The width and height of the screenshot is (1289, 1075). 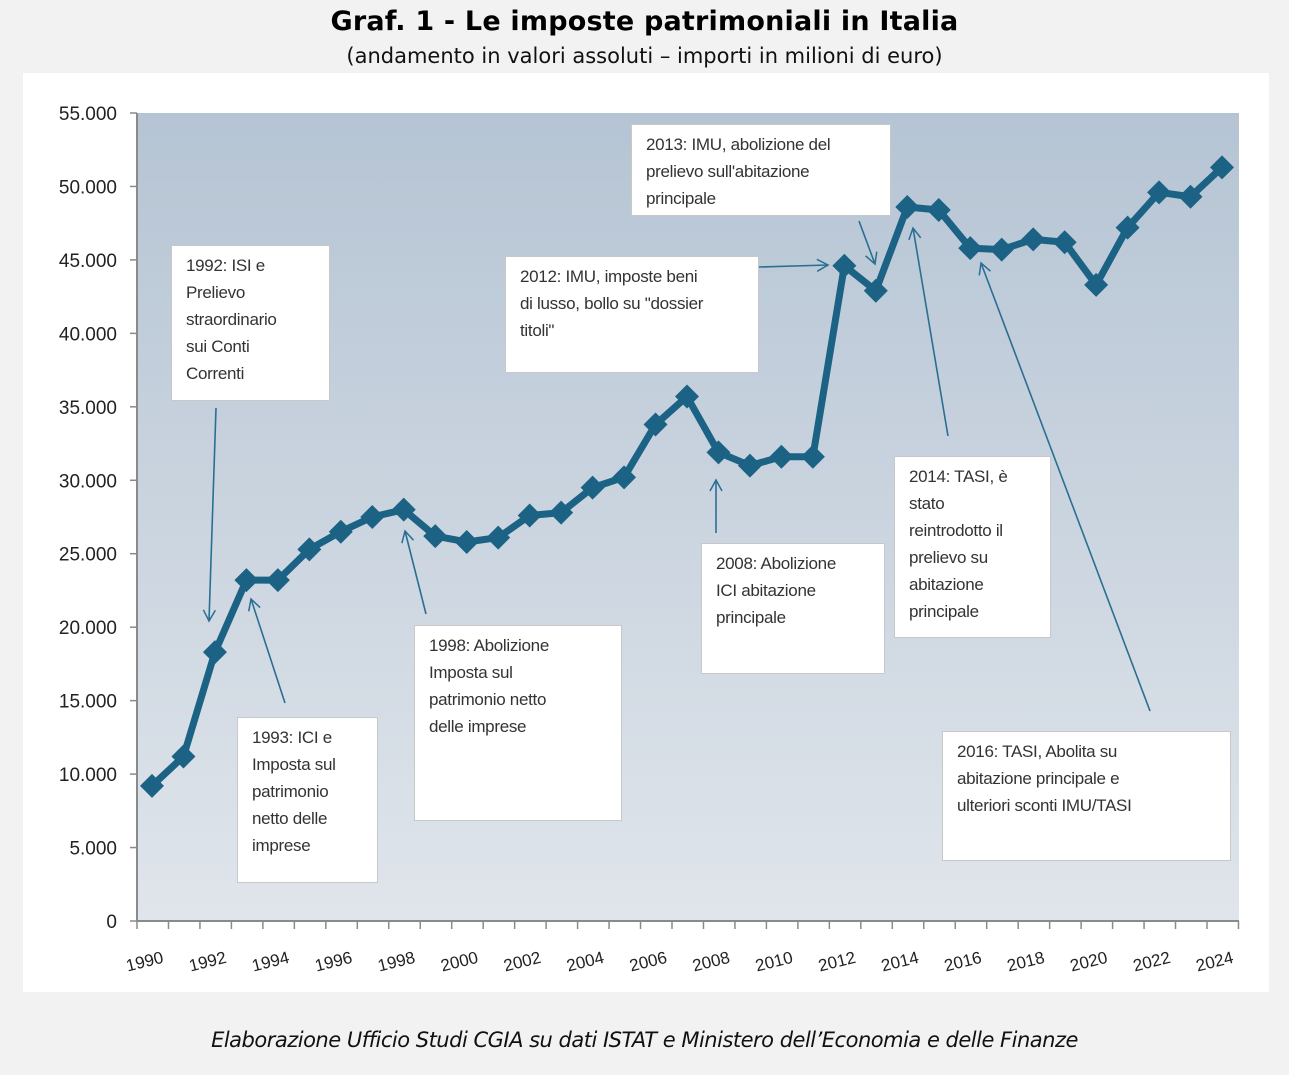 What do you see at coordinates (93, 849) in the screenshot?
I see `y-tick-label: 5.000` at bounding box center [93, 849].